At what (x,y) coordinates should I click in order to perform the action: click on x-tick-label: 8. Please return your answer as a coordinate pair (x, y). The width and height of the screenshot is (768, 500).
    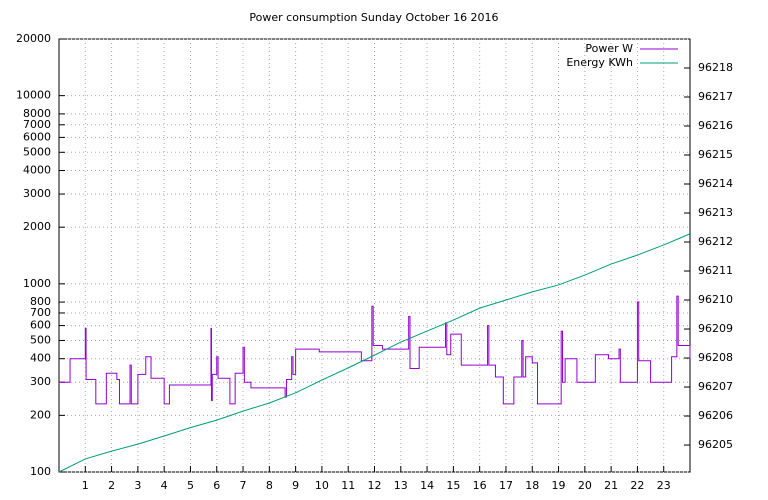
    Looking at the image, I should click on (269, 485).